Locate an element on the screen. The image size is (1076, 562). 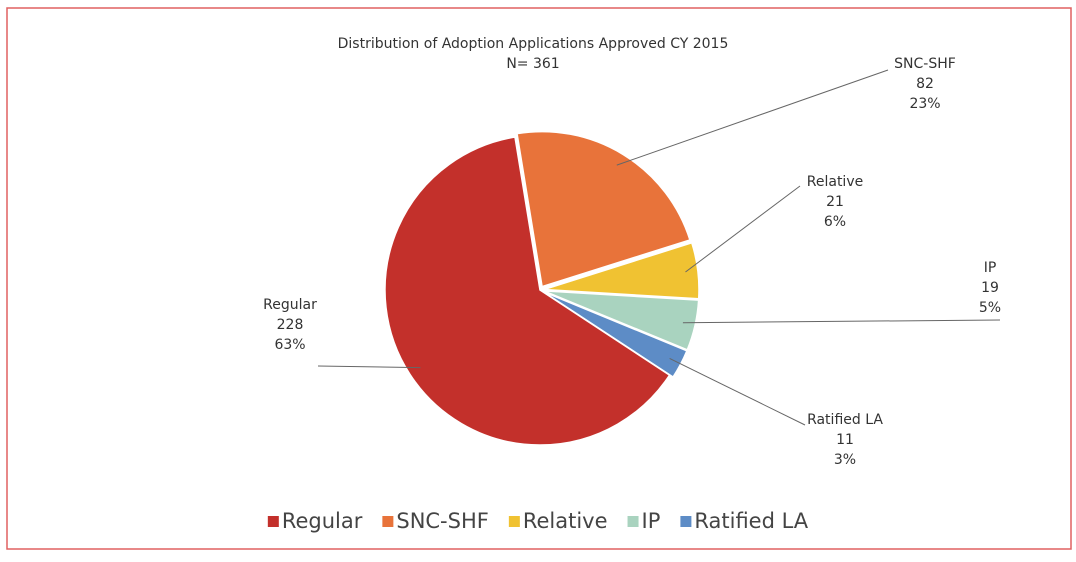
data-label-name: Relative is located at coordinates (835, 182).